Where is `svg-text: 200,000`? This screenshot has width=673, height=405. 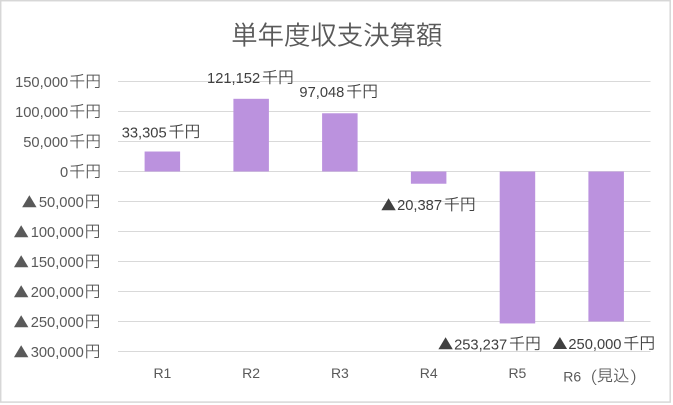 svg-text: 200,000 is located at coordinates (57, 293).